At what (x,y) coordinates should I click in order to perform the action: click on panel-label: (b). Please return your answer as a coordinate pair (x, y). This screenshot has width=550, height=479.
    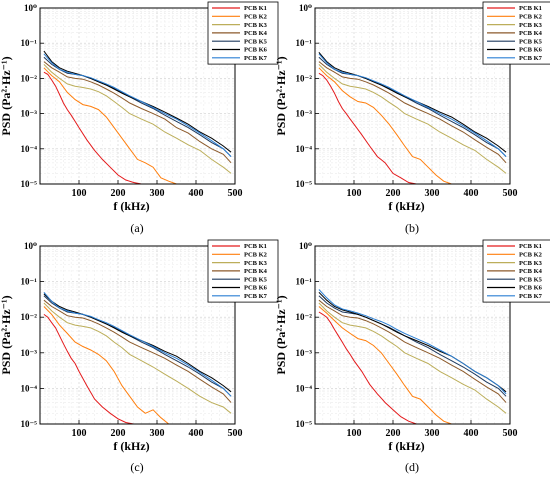
    Looking at the image, I should click on (412, 228).